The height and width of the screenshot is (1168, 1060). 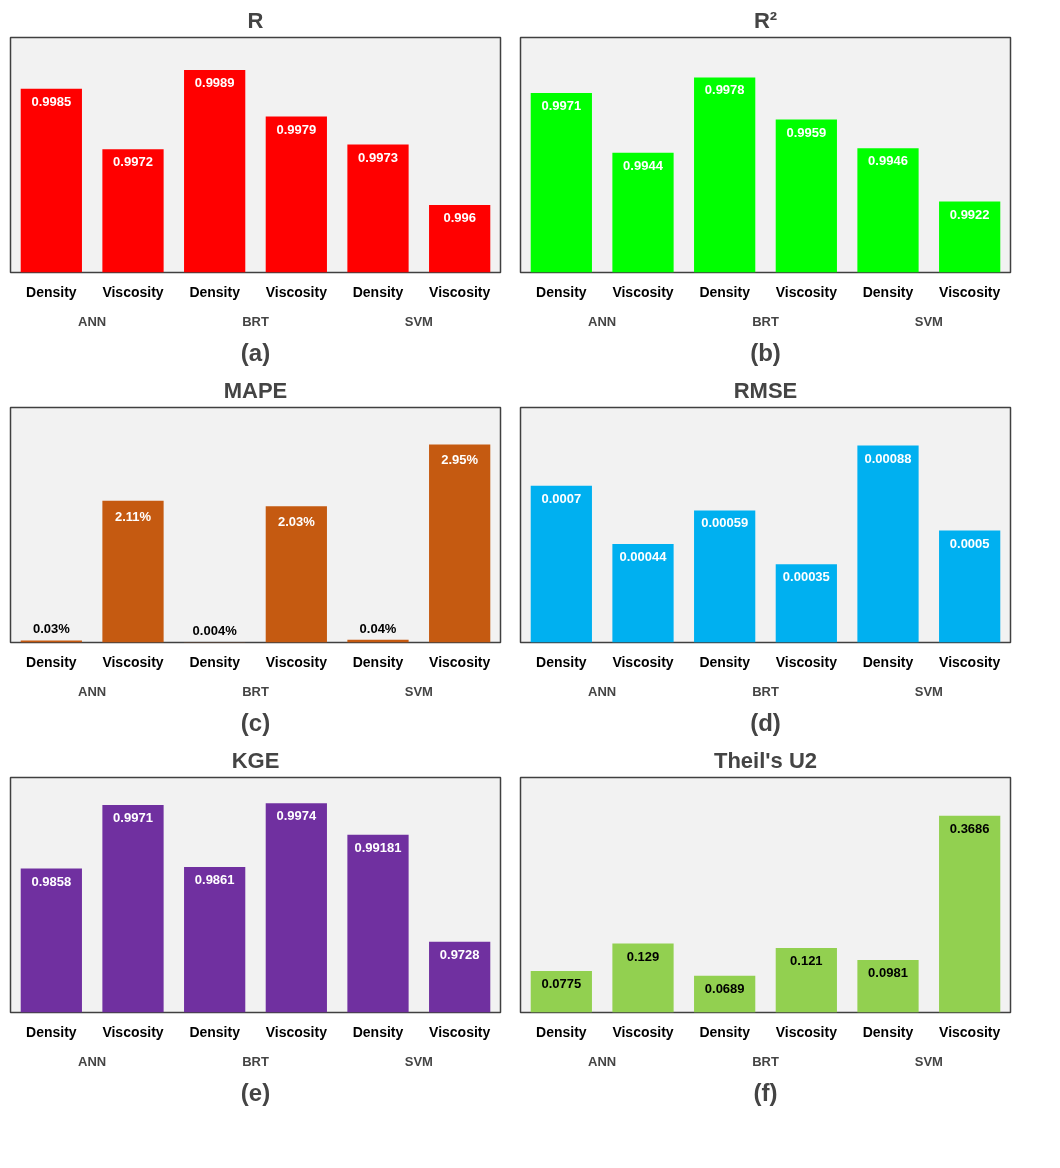 What do you see at coordinates (888, 973) in the screenshot?
I see `data-label: 0.0981` at bounding box center [888, 973].